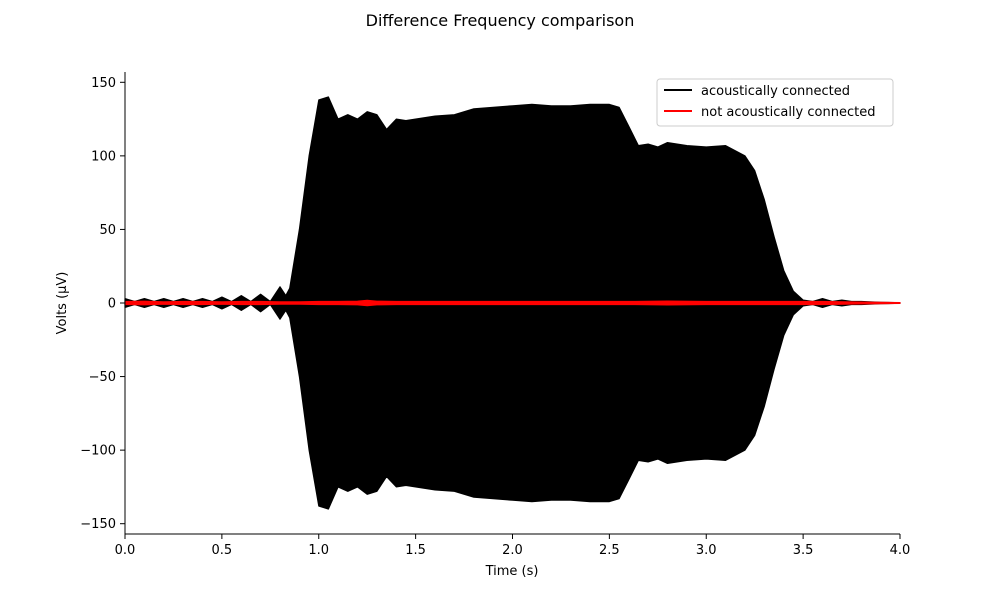 This screenshot has width=1000, height=600. Describe the element at coordinates (103, 156) in the screenshot. I see `y-tick-label: 100` at that location.